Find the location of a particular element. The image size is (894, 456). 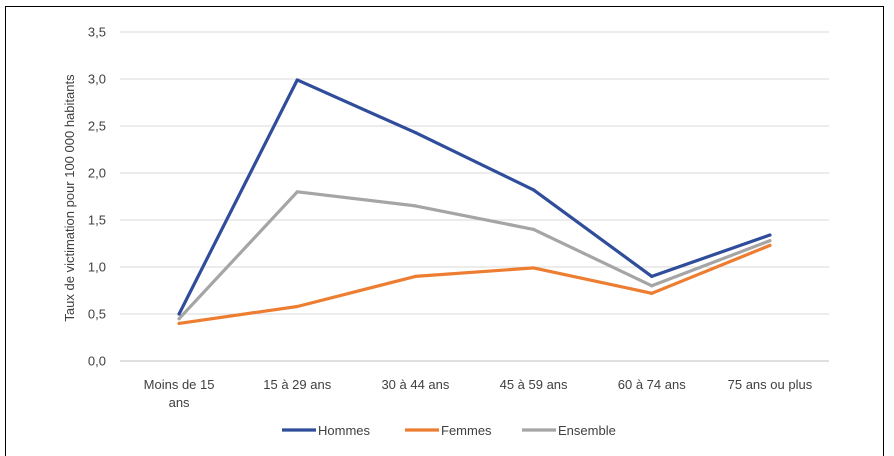

legend-label-hommes: Hommes is located at coordinates (344, 430).